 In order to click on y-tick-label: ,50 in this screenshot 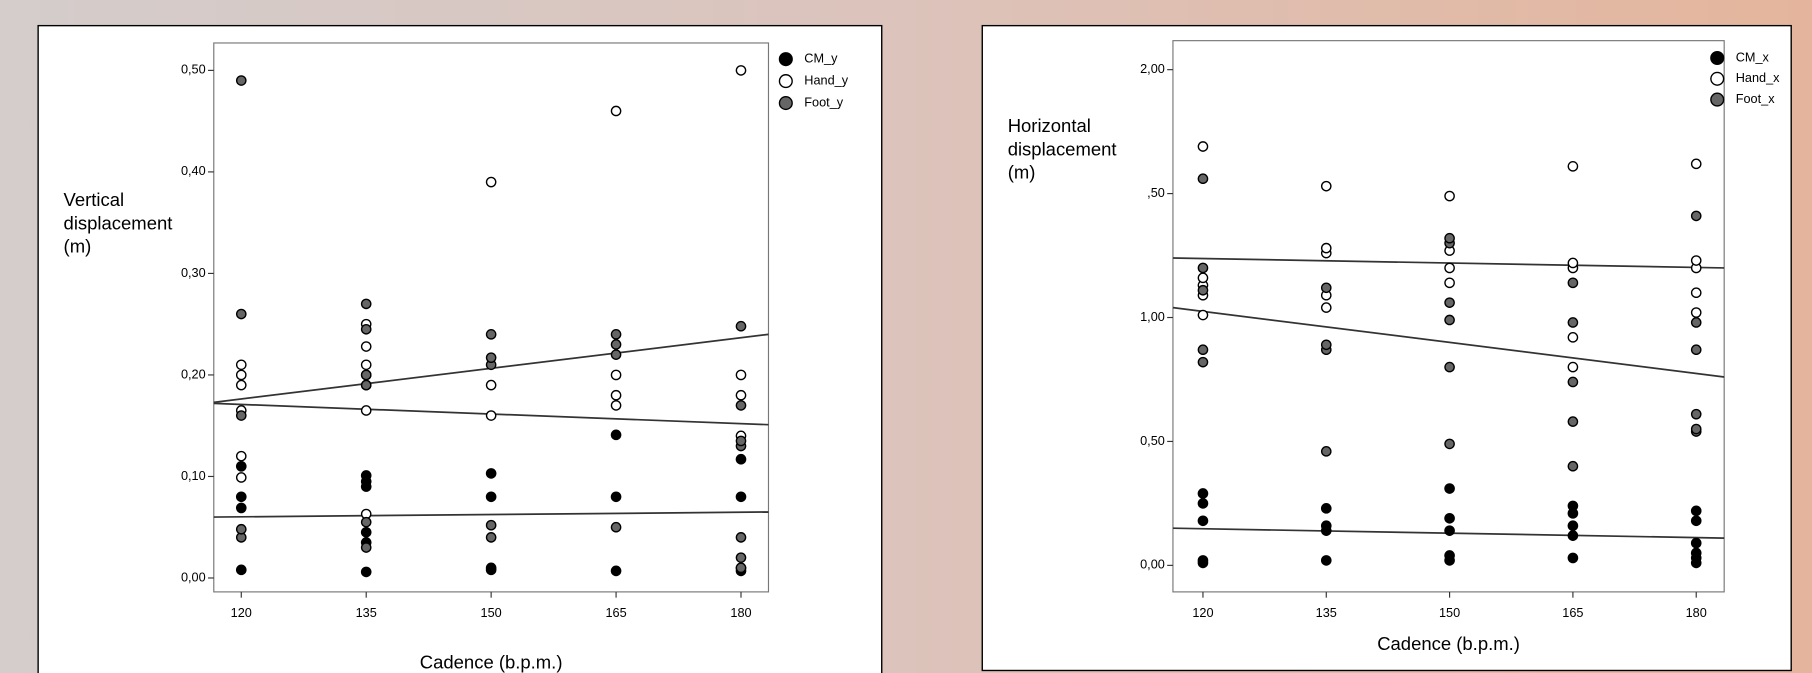, I will do `click(1156, 192)`.